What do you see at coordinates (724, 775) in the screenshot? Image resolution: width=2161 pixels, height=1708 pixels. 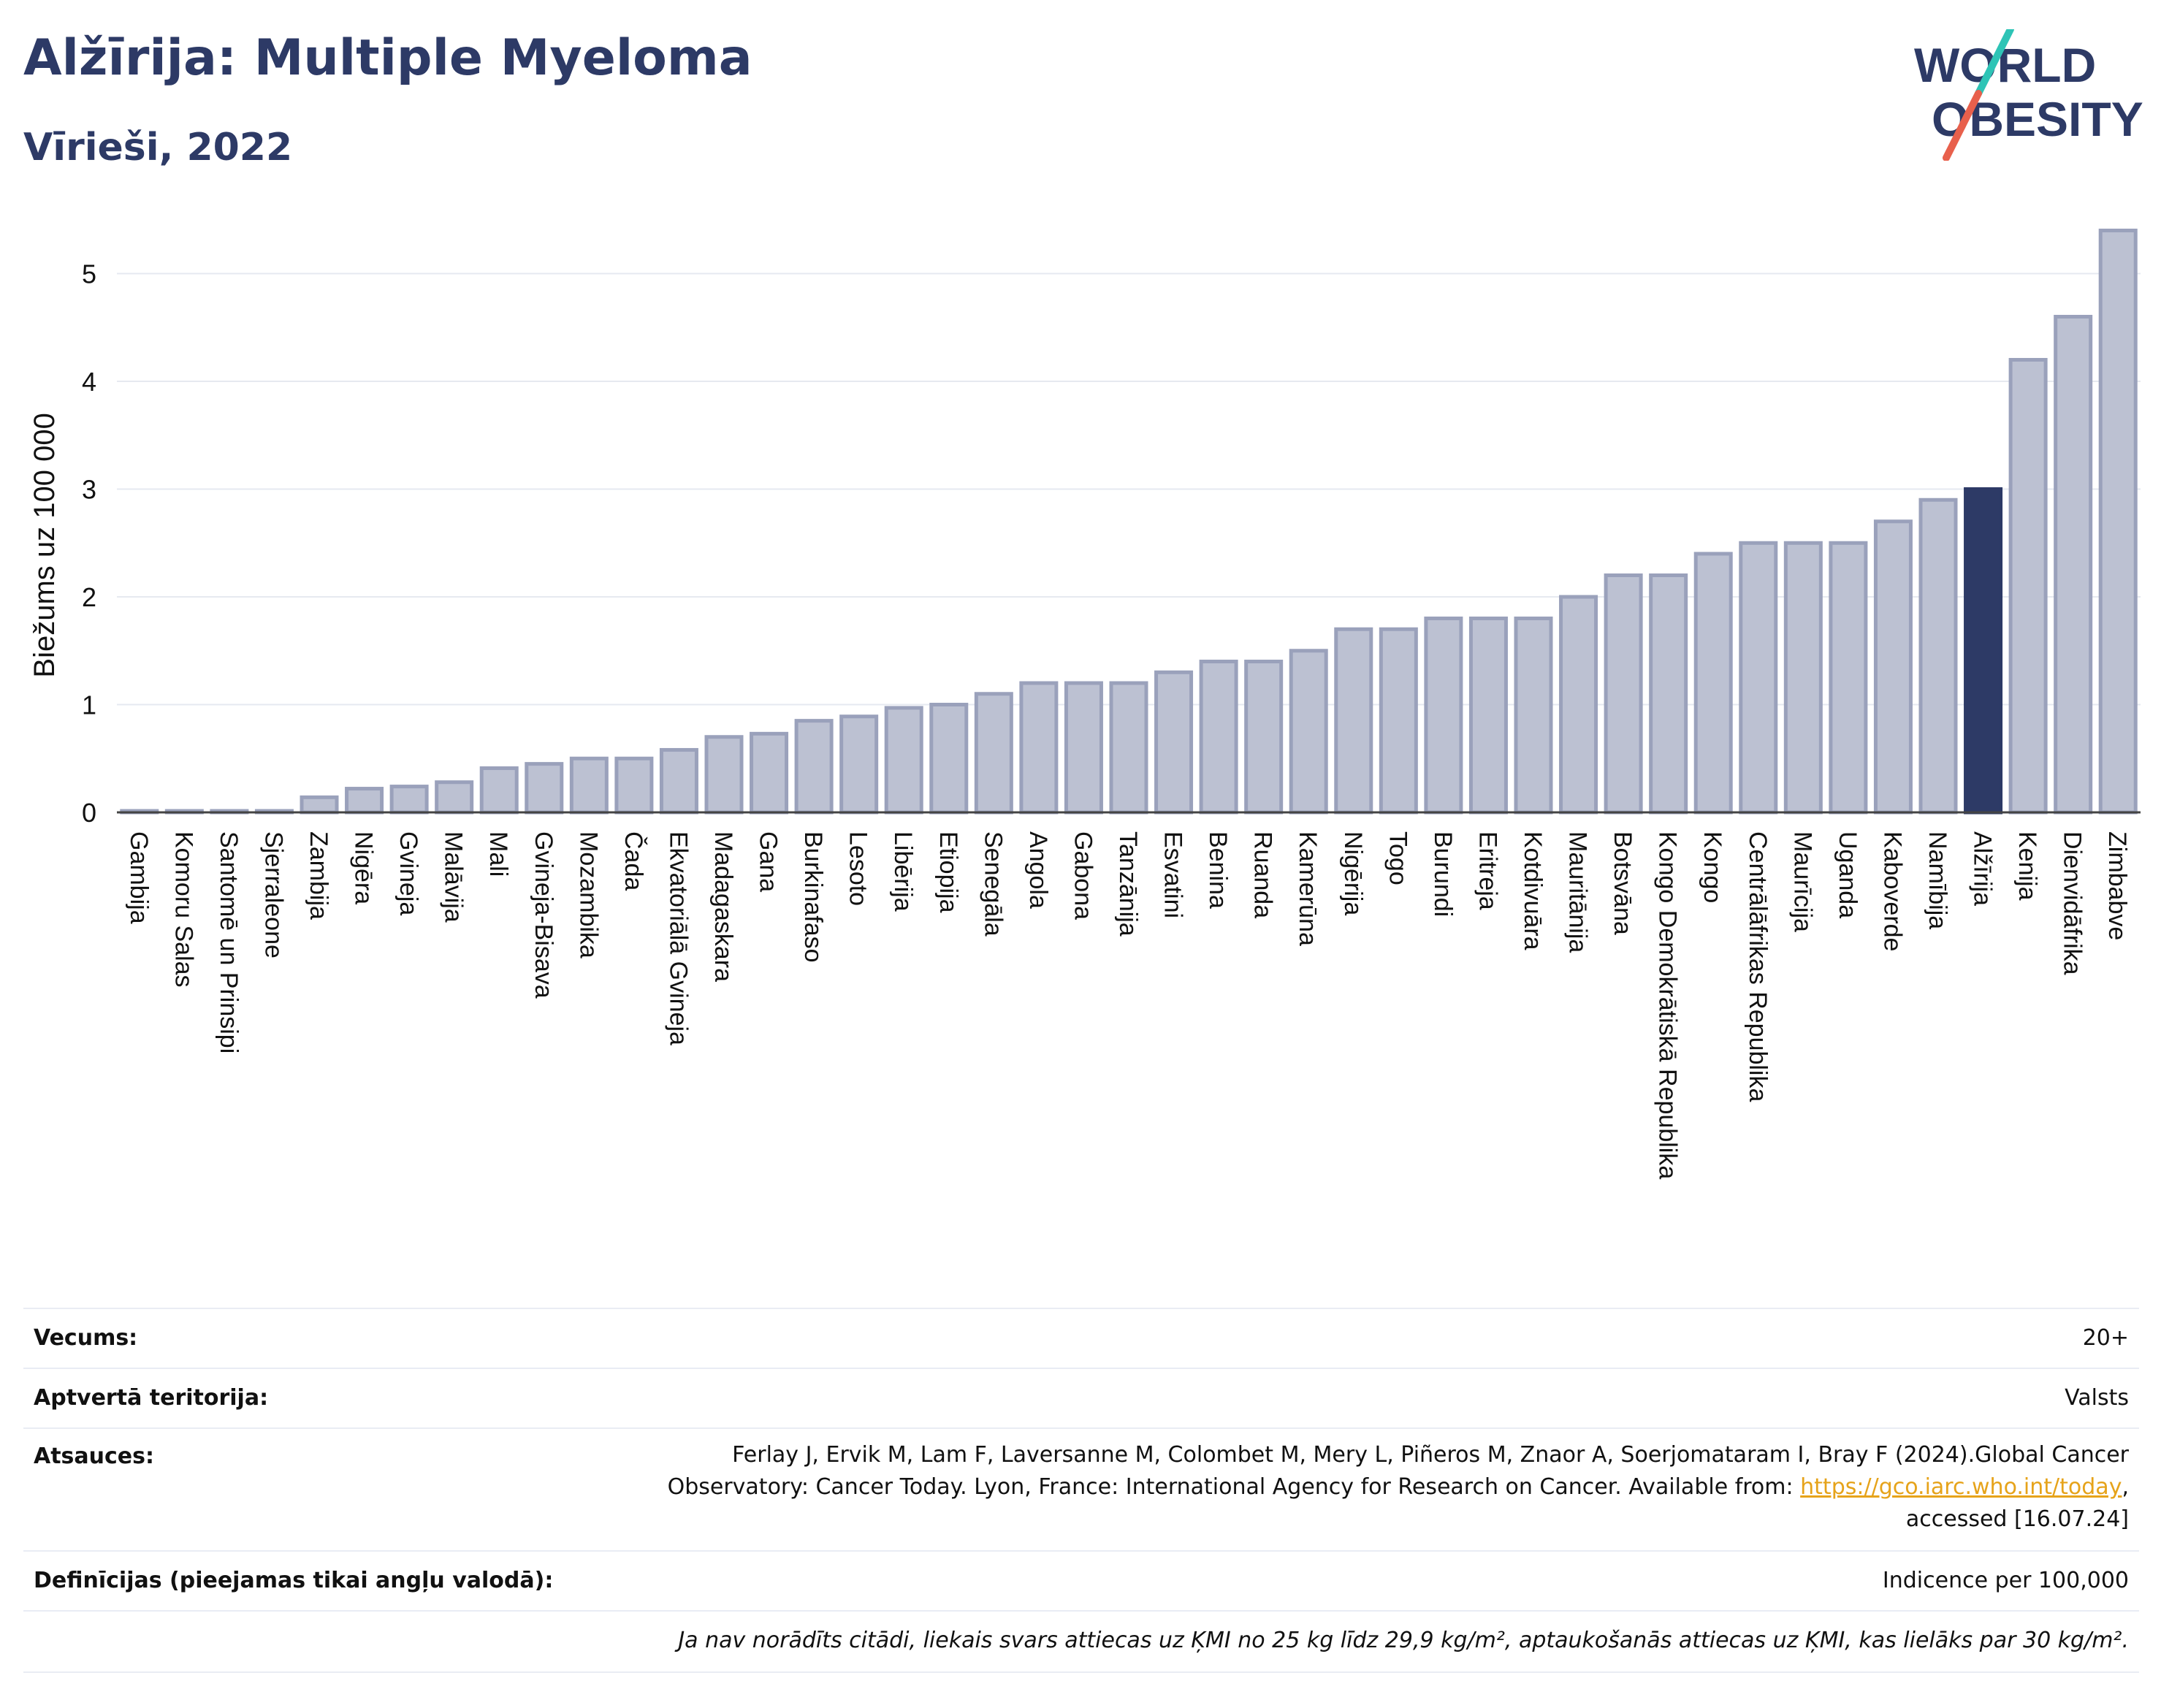 I see `bar-Madagaskara` at bounding box center [724, 775].